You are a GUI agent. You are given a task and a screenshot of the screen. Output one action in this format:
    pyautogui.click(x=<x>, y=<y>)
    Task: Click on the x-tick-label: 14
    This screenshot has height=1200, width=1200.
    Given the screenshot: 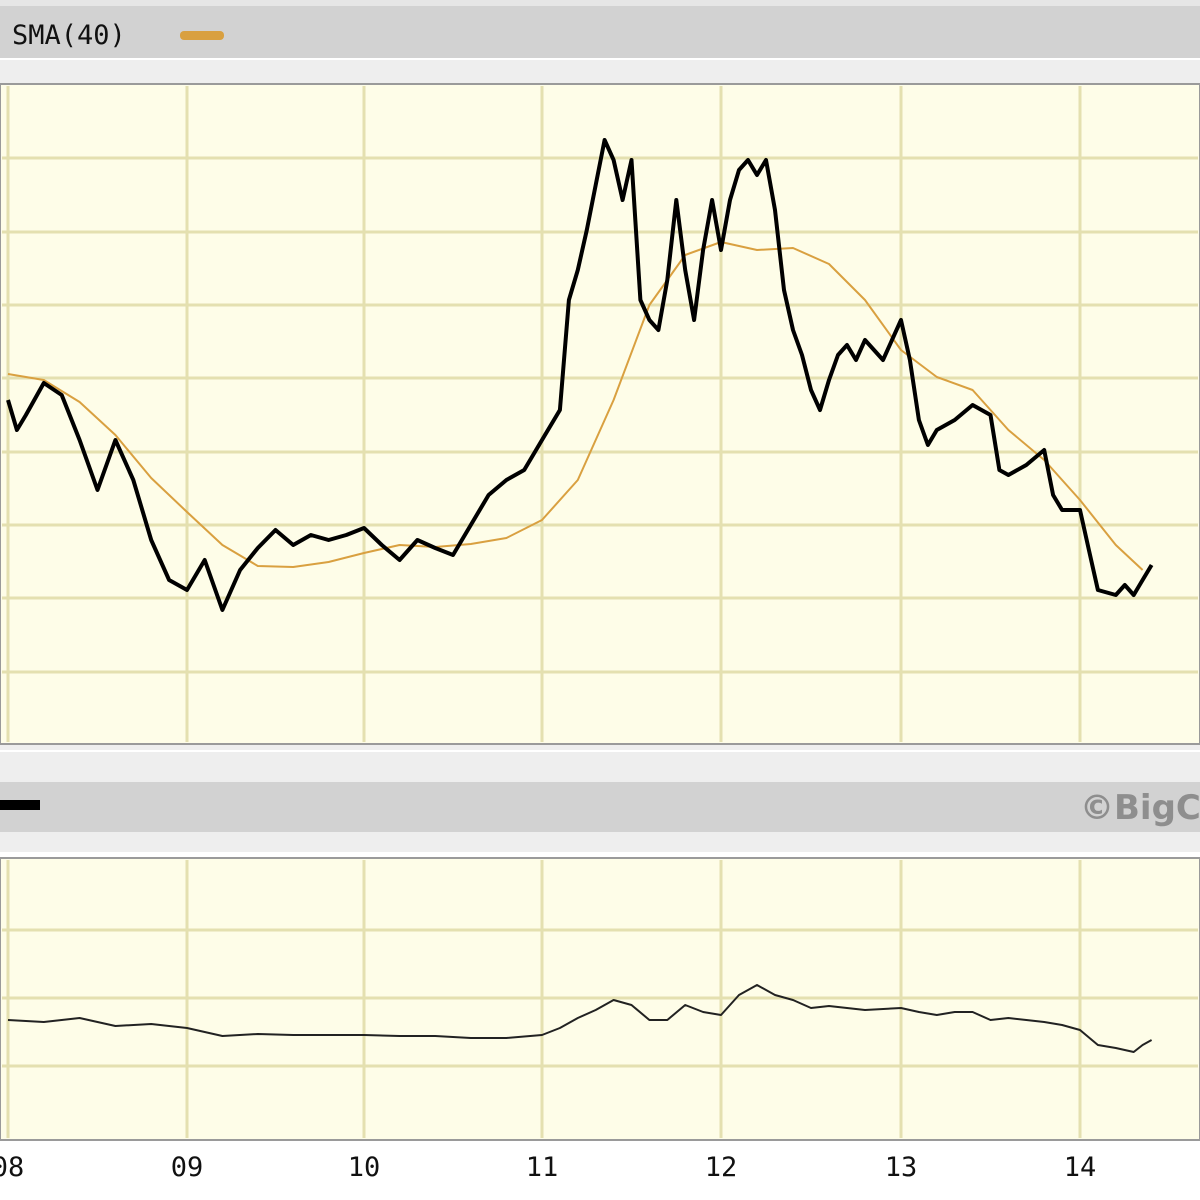 What is the action you would take?
    pyautogui.click(x=1080, y=1167)
    